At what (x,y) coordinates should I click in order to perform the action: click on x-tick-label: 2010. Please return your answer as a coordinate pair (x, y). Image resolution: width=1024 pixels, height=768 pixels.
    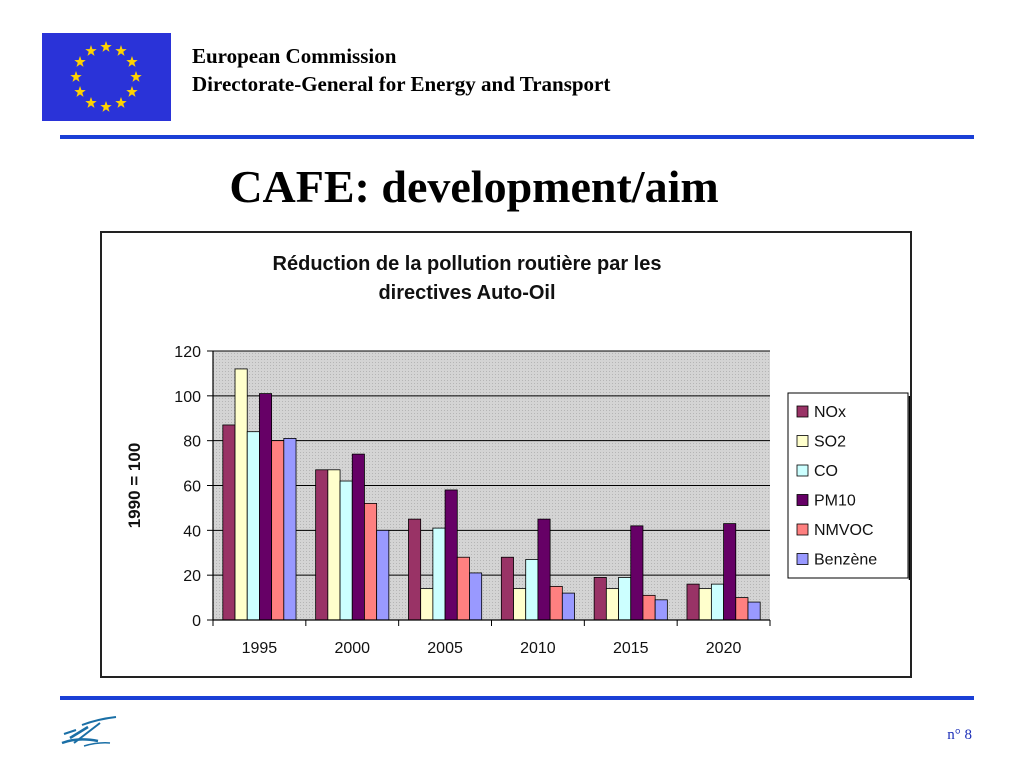
    Looking at the image, I should click on (538, 648).